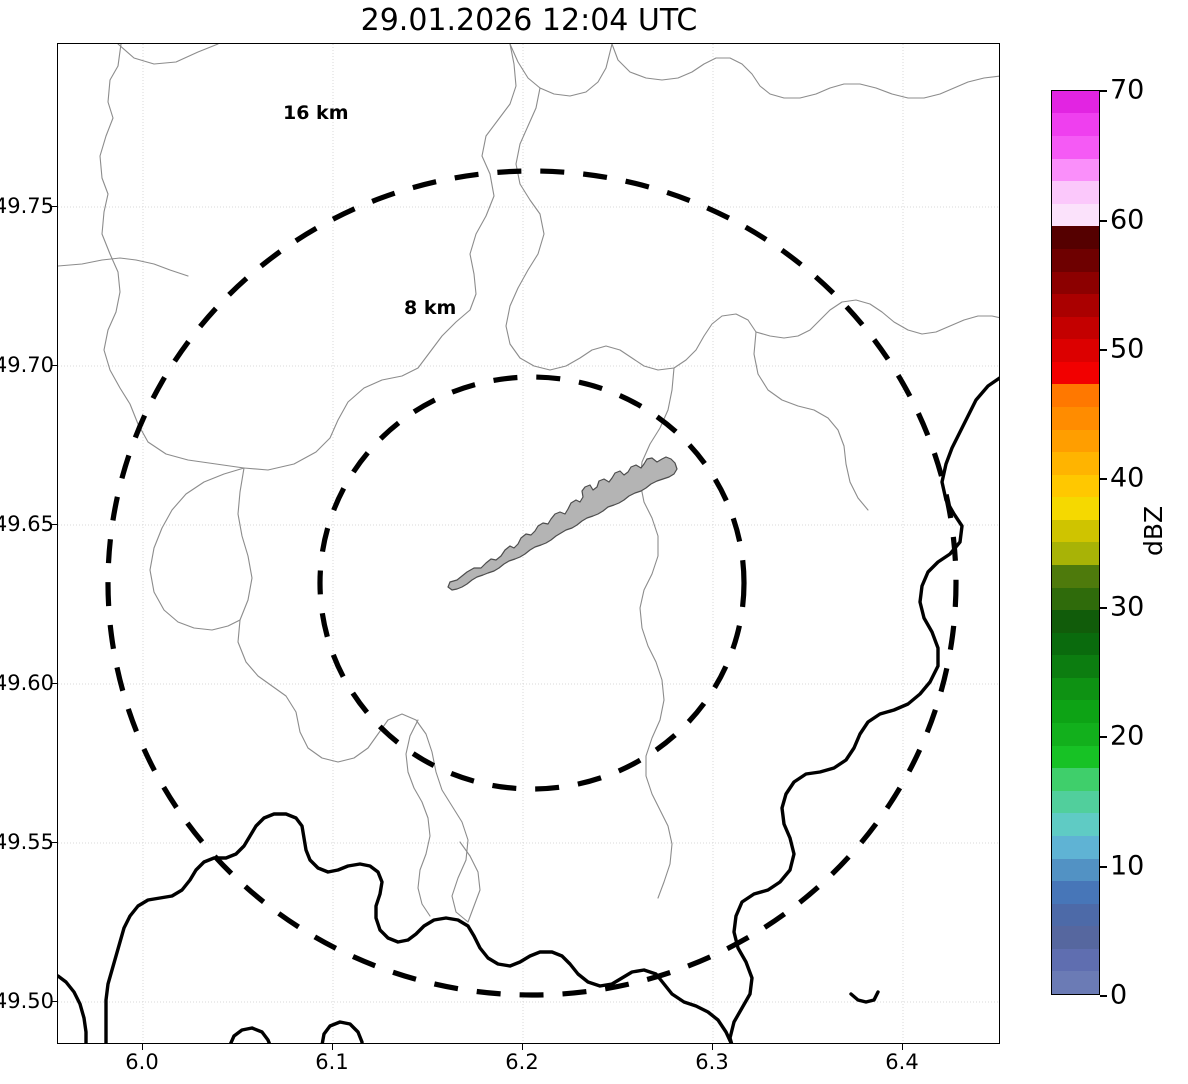  What do you see at coordinates (27, 206) in the screenshot?
I see `ytick-label-49.75: 49.75` at bounding box center [27, 206].